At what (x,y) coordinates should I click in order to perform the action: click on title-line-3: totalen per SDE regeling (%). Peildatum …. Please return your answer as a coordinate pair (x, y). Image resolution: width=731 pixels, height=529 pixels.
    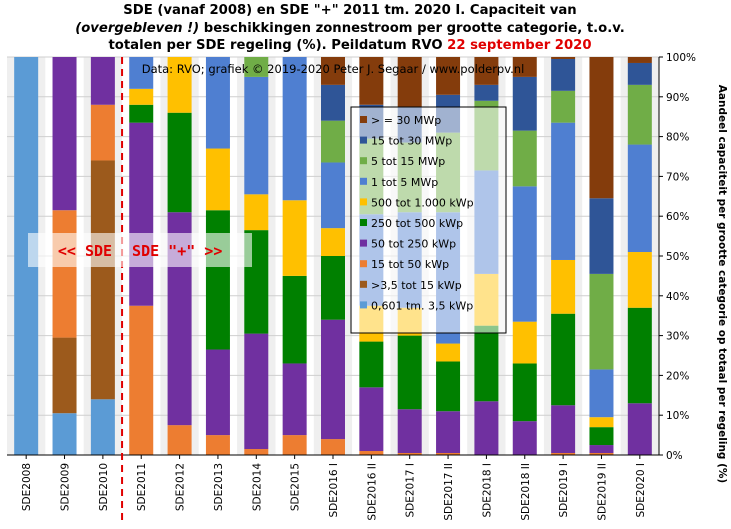
    Looking at the image, I should click on (350, 46).